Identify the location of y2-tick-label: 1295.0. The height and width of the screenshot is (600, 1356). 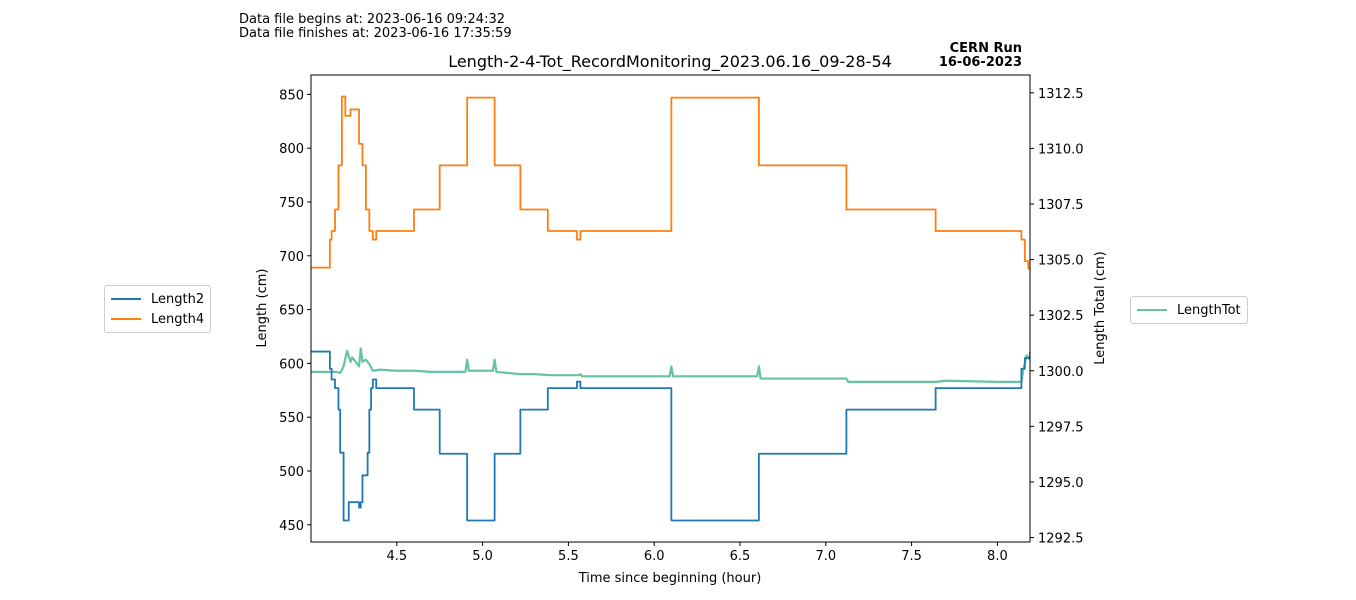
(1061, 483).